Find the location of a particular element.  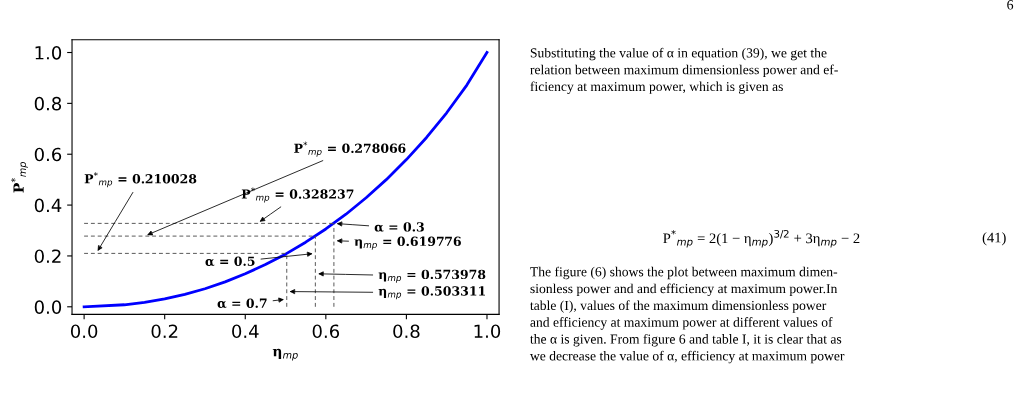

annotation: α = 0.3 is located at coordinates (399, 227).